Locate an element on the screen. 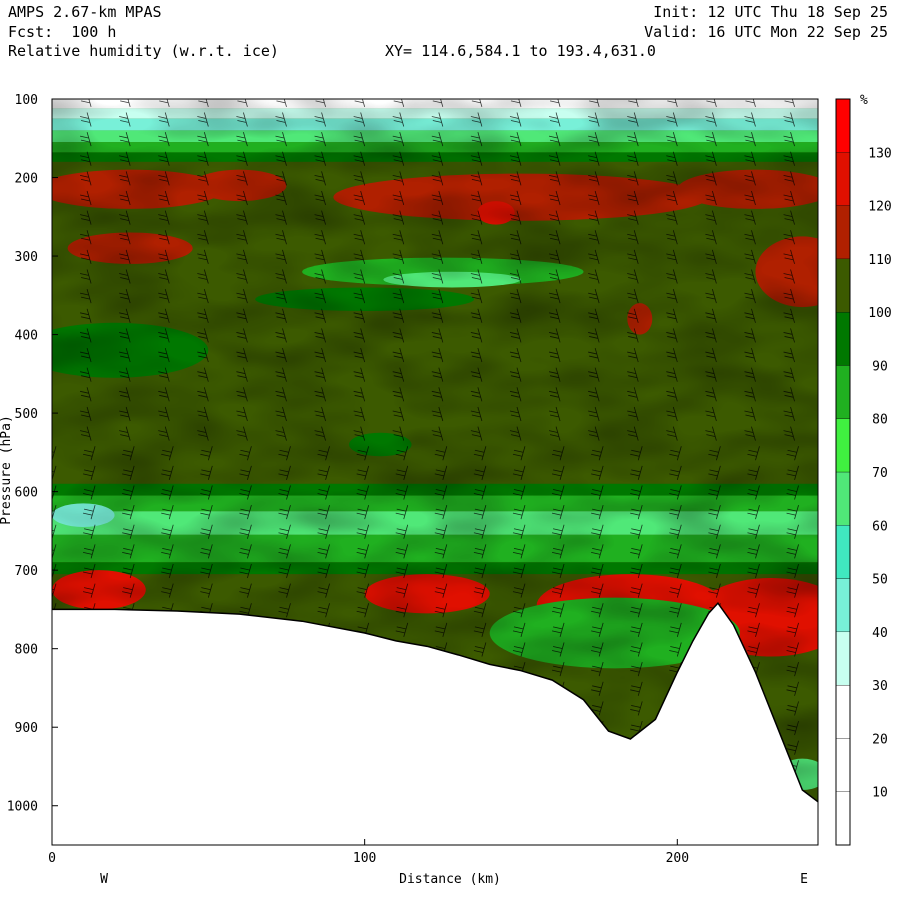 The width and height of the screenshot is (900, 900). y-axis-label: Pressure (hPa) is located at coordinates (7, 470).